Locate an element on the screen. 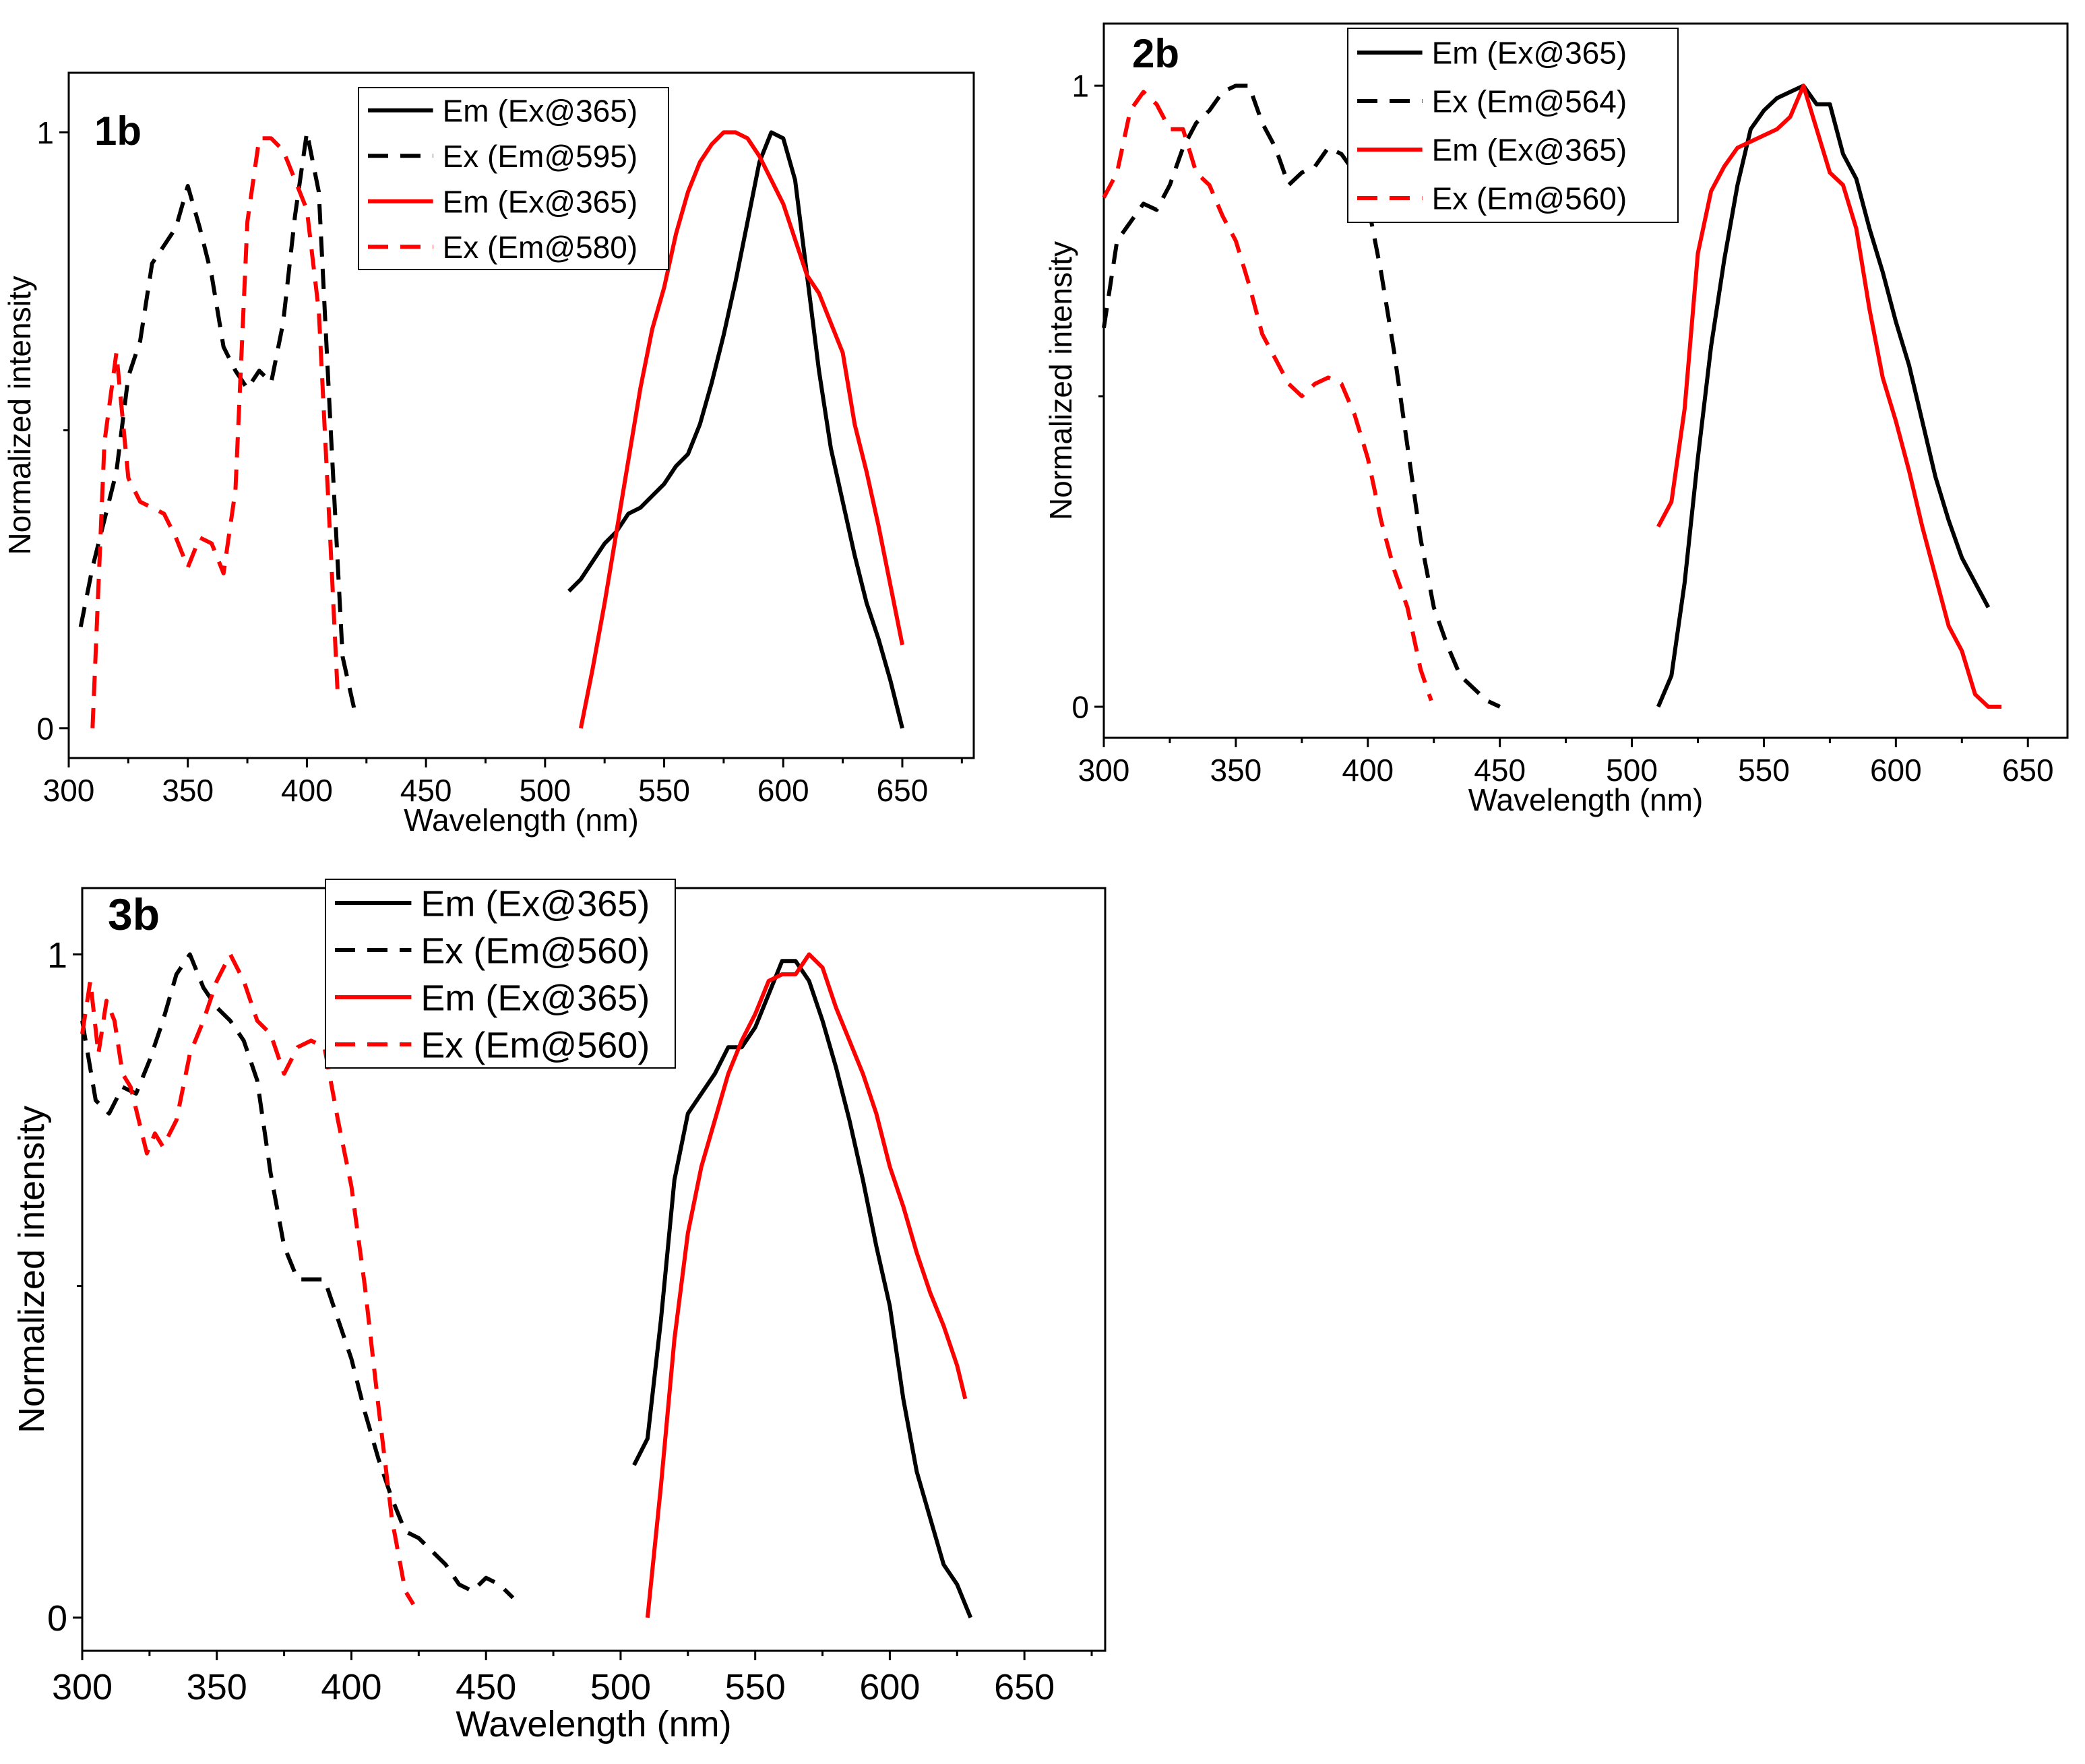 This screenshot has width=2085, height=1764. panel-label: 3b is located at coordinates (134, 914).